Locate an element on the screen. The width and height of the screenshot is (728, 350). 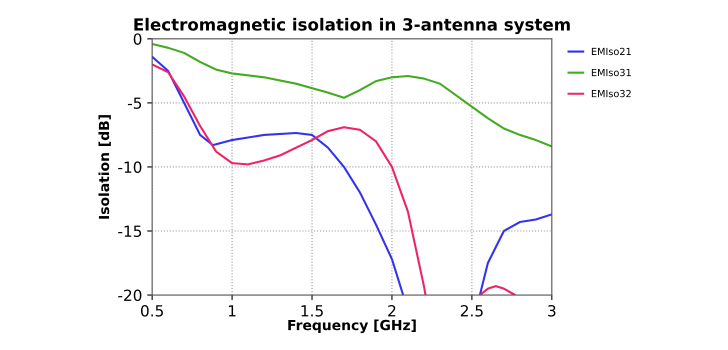
y-tick-label: -20 is located at coordinates (130, 296).